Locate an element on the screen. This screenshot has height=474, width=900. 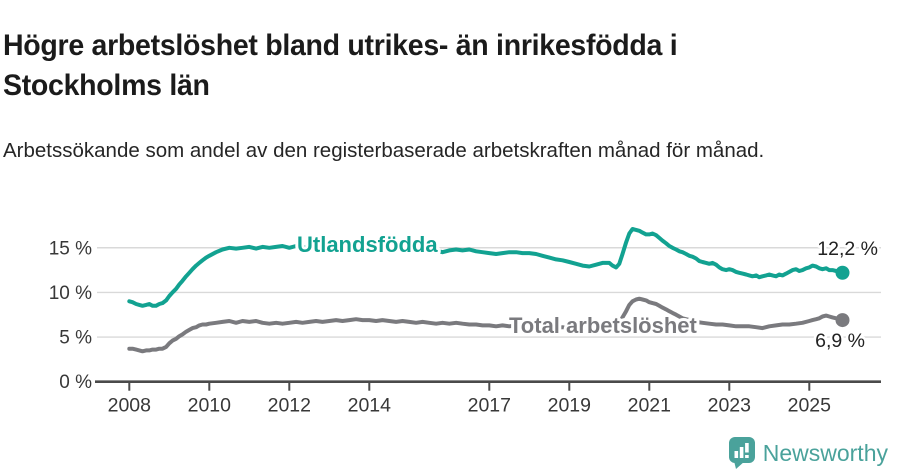
x-tick-label-2017: 2017 is located at coordinates (489, 406).